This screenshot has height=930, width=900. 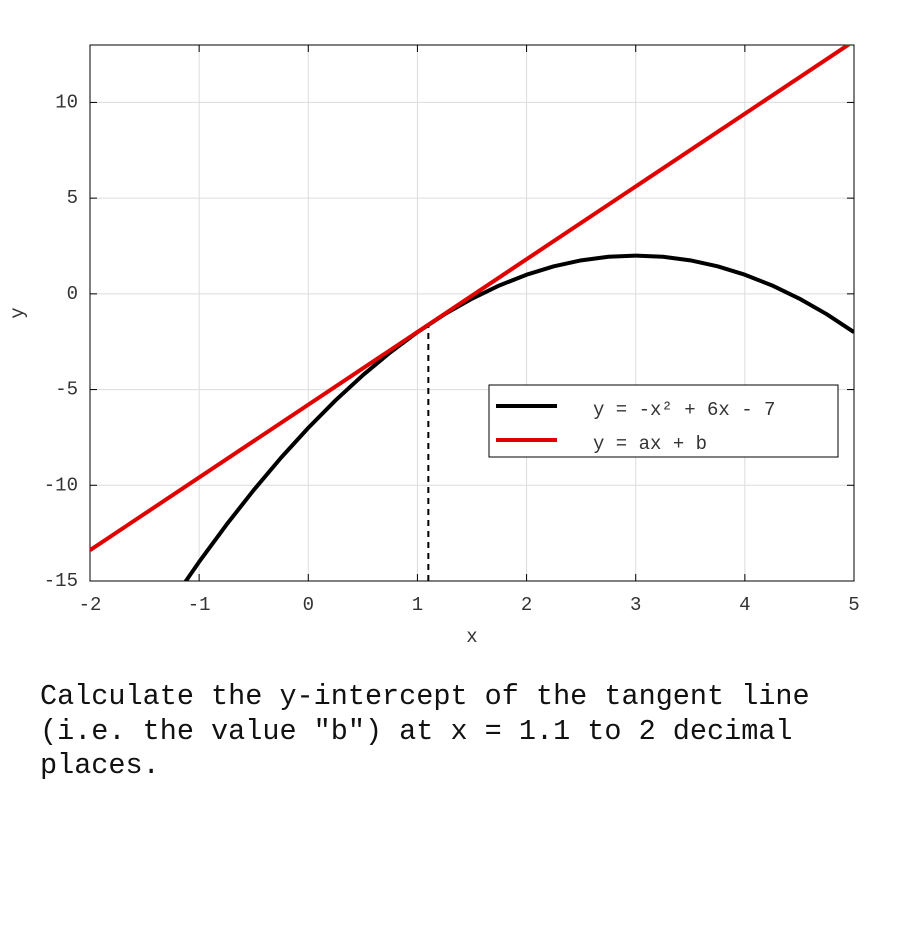 What do you see at coordinates (526, 605) in the screenshot?
I see `x-tick-label: 2` at bounding box center [526, 605].